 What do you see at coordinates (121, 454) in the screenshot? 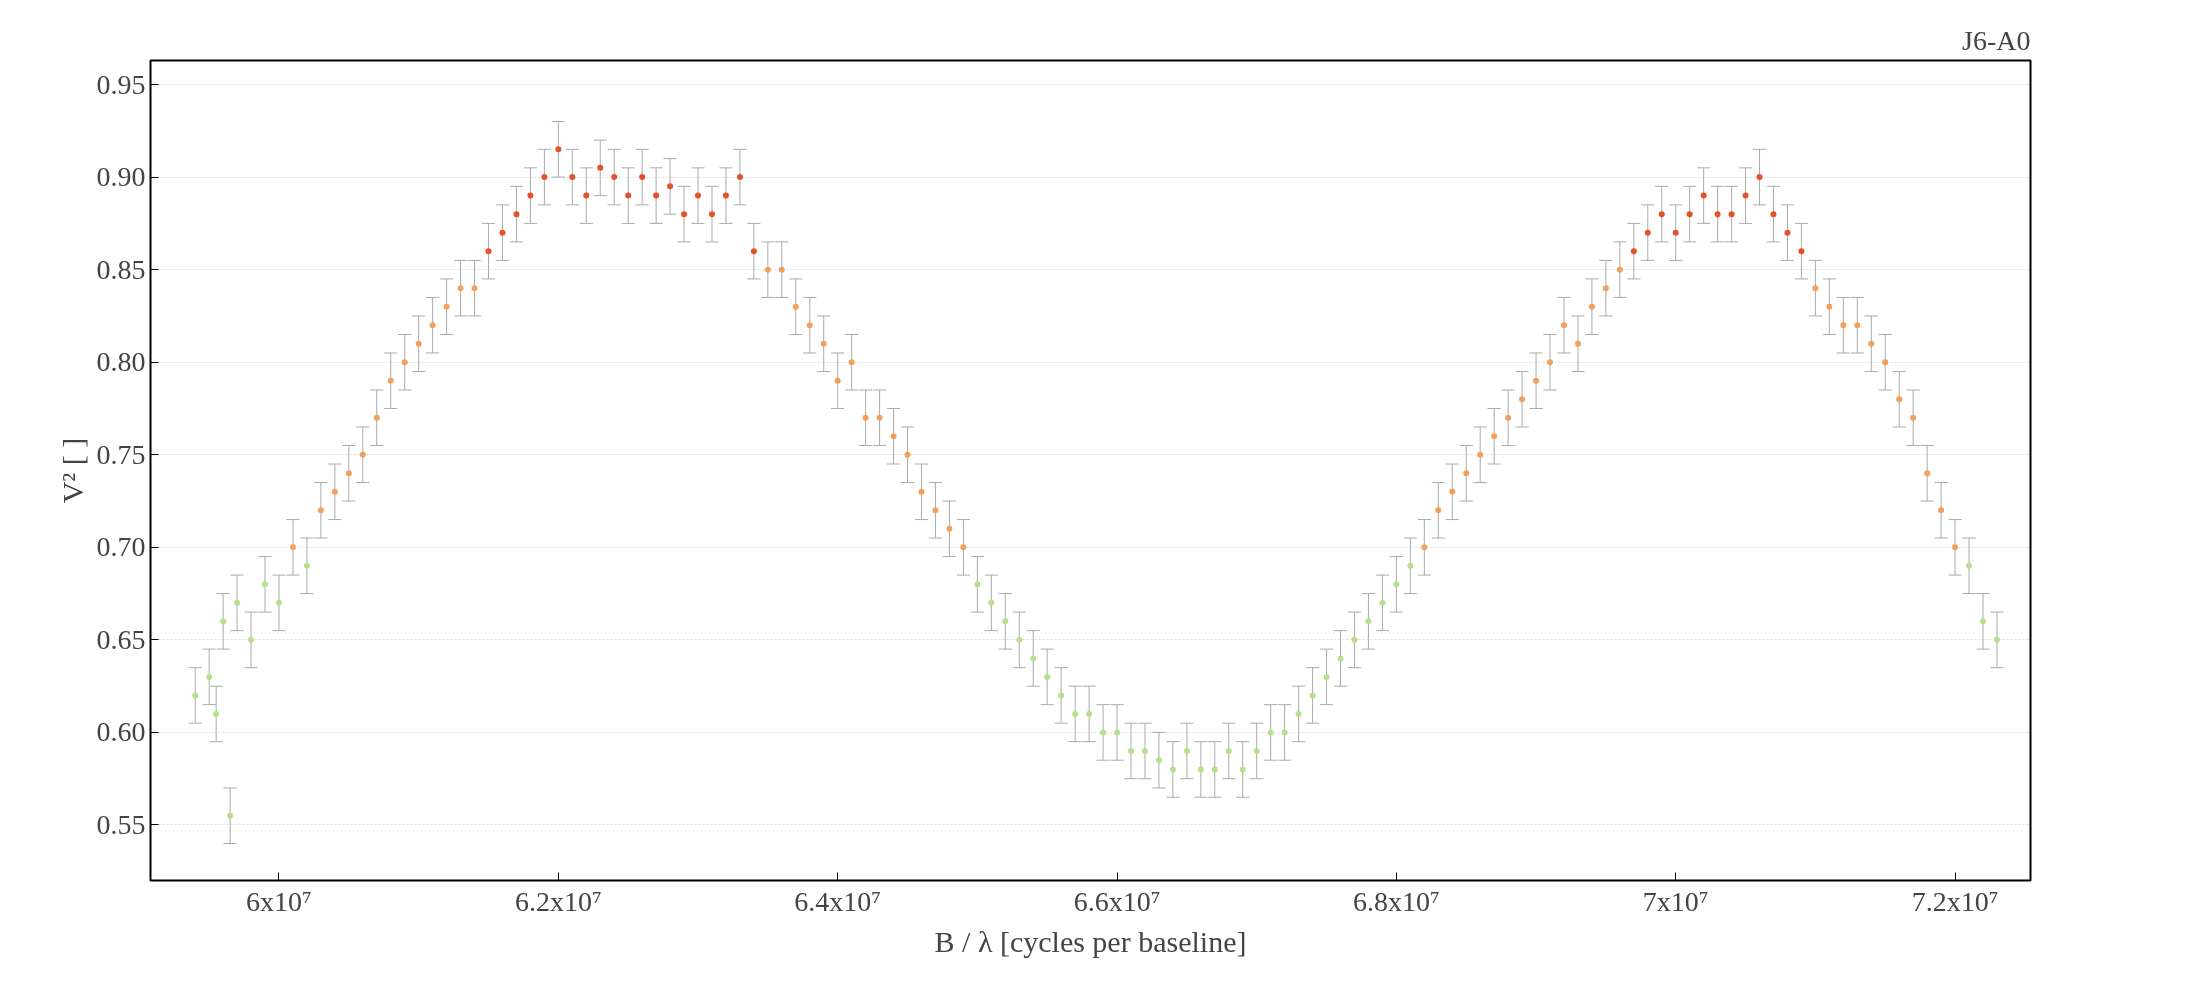
I see `y-tick-label: 0.75` at bounding box center [121, 454].